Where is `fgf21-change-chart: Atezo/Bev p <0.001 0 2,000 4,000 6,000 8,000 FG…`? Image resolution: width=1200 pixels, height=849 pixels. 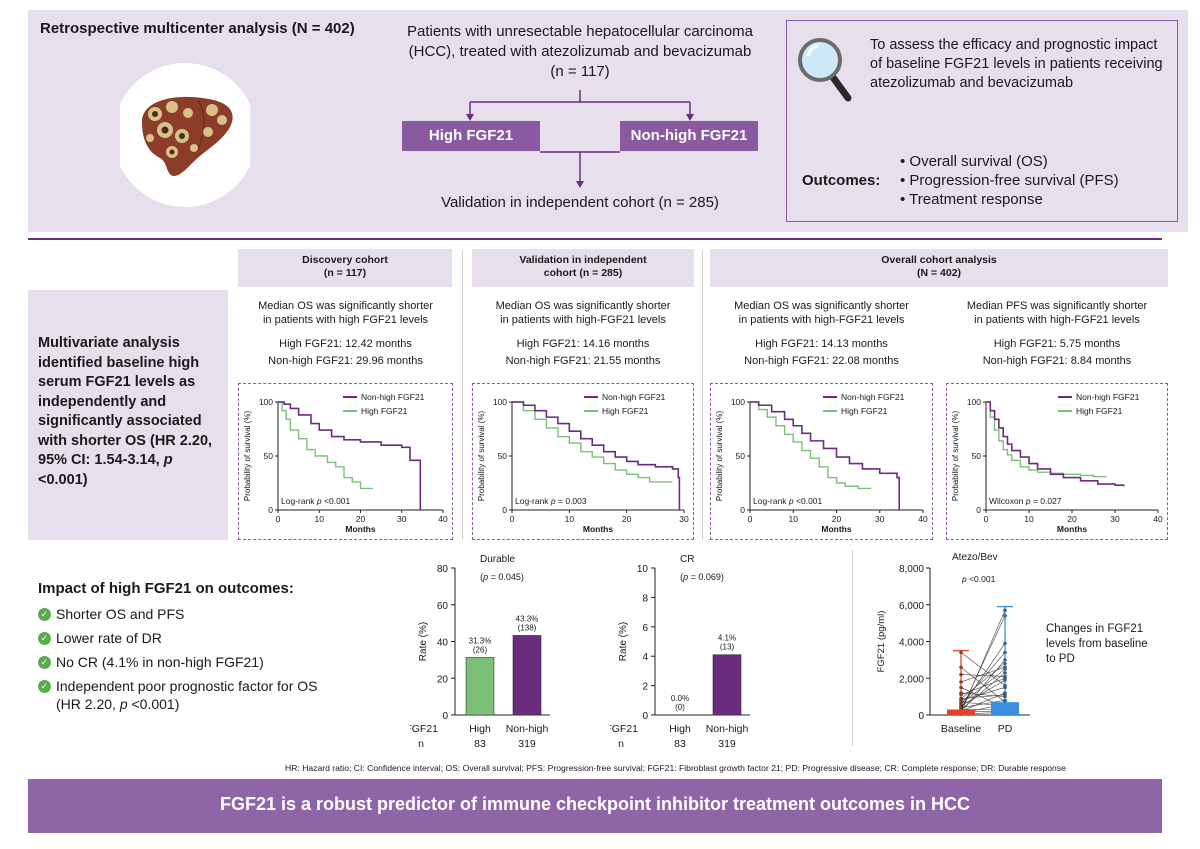 fgf21-change-chart: Atezo/Bev p <0.001 0 2,000 4,000 6,000 8,000 FG… is located at coordinates (953, 643).